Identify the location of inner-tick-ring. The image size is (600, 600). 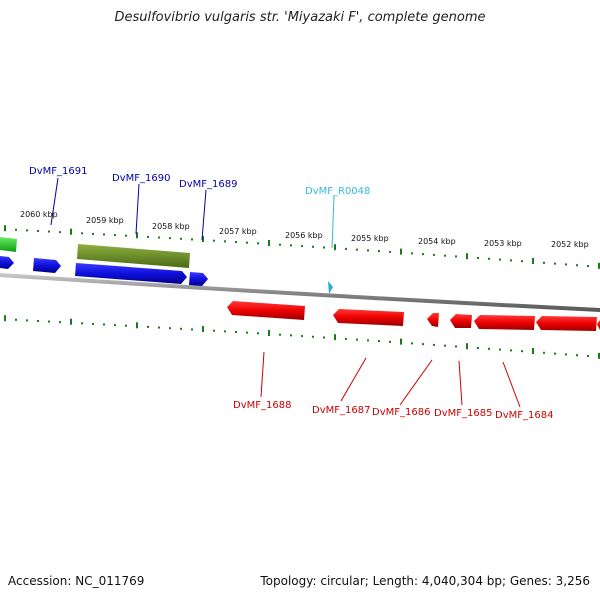
(302, 337).